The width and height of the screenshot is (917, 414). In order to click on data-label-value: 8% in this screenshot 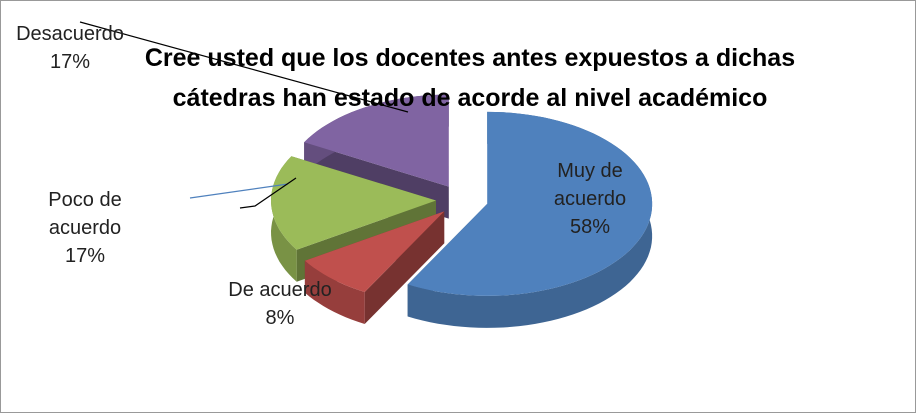, I will do `click(280, 318)`.